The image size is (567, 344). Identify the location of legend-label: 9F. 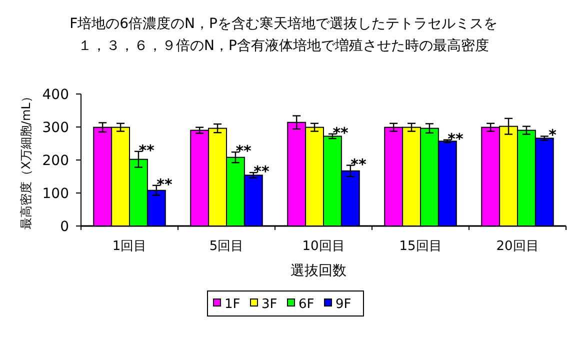
(344, 304).